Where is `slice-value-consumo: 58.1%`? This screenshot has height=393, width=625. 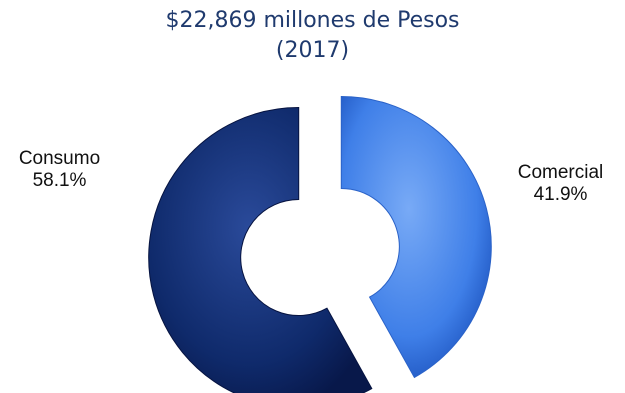
slice-value-consumo: 58.1% is located at coordinates (59, 180).